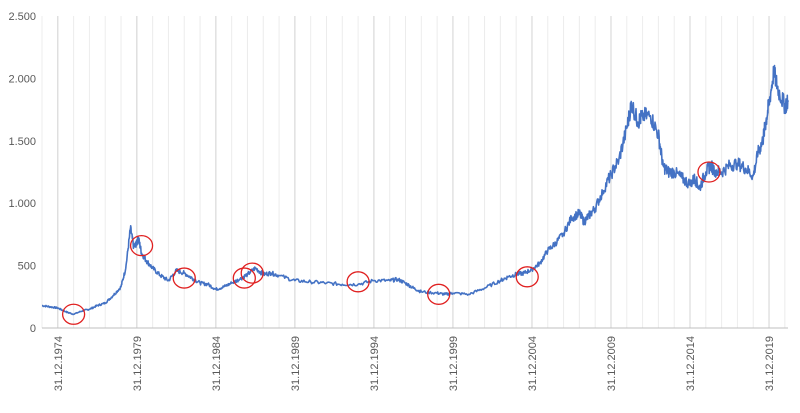 Image resolution: width=800 pixels, height=413 pixels. What do you see at coordinates (612, 363) in the screenshot?
I see `x-tick-label: 31.12.2009` at bounding box center [612, 363].